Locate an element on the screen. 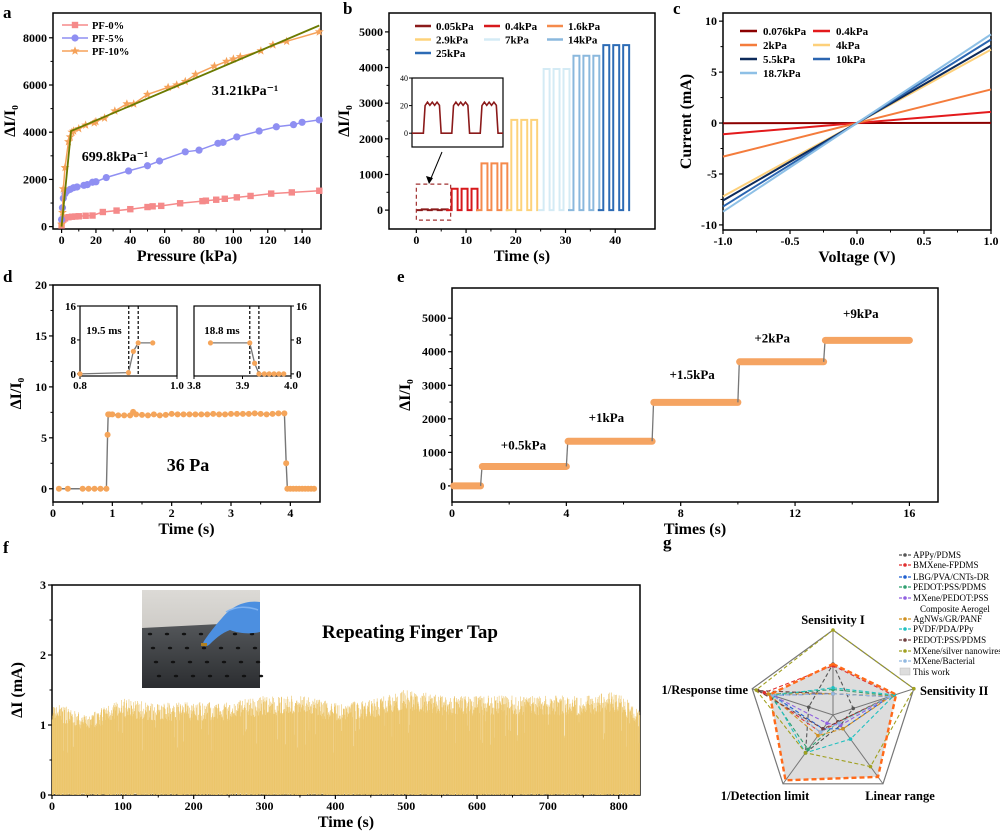  y-tick-label: 40 is located at coordinates (404, 78).